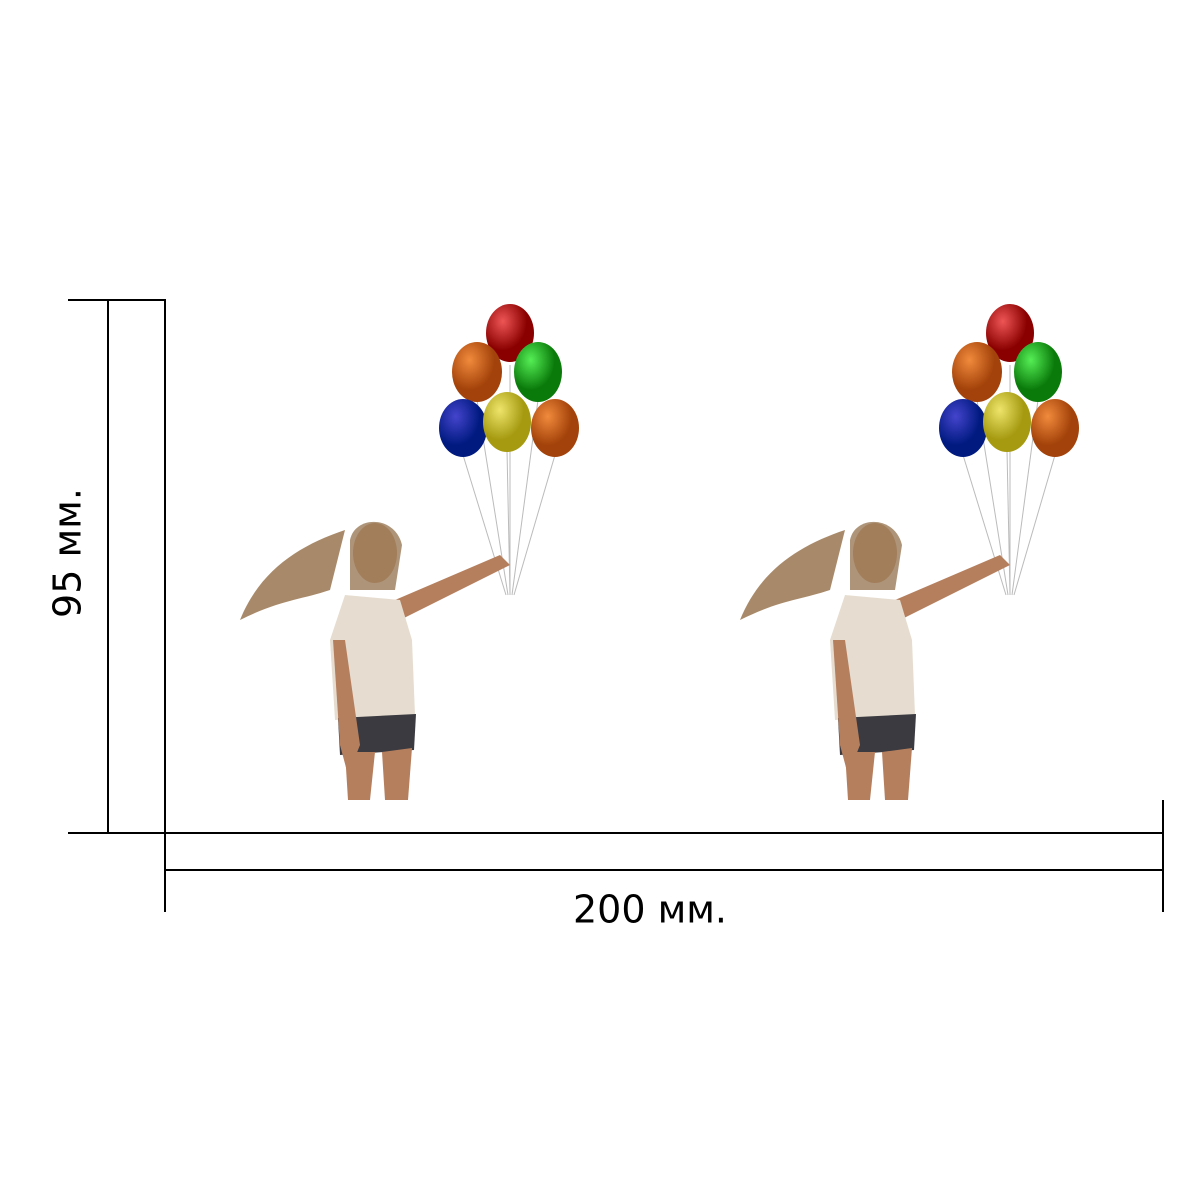 This screenshot has width=1200, height=1200. Describe the element at coordinates (664, 856) in the screenshot. I see `width-dimension` at that location.